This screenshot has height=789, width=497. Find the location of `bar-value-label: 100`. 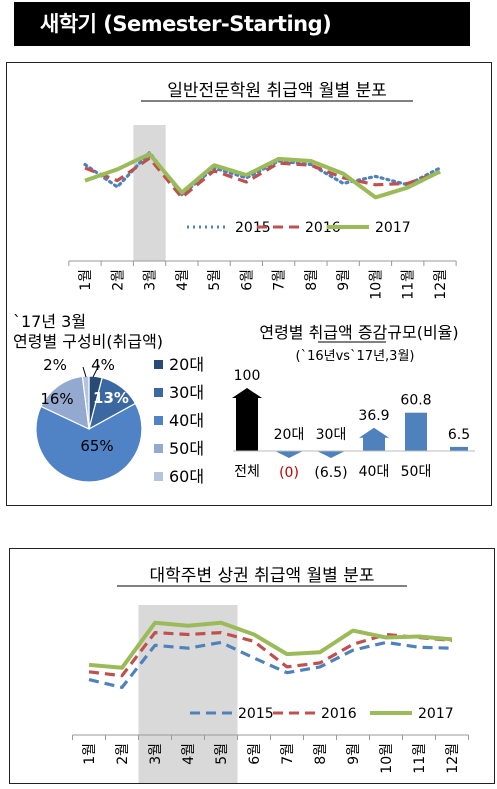

bar-value-label: 100 is located at coordinates (247, 376).